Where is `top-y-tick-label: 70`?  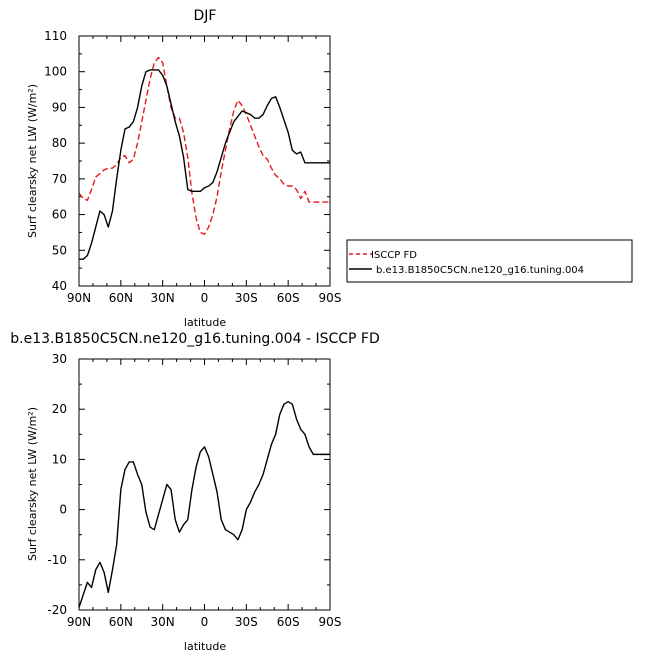 top-y-tick-label: 70 is located at coordinates (59, 179).